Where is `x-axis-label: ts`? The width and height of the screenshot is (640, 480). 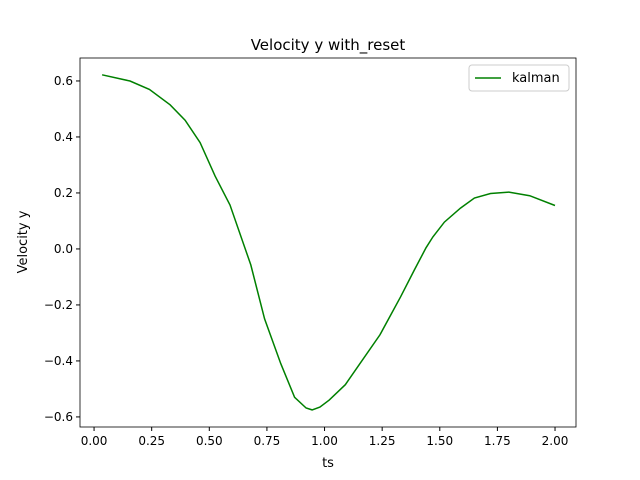
x-axis-label: ts is located at coordinates (328, 463).